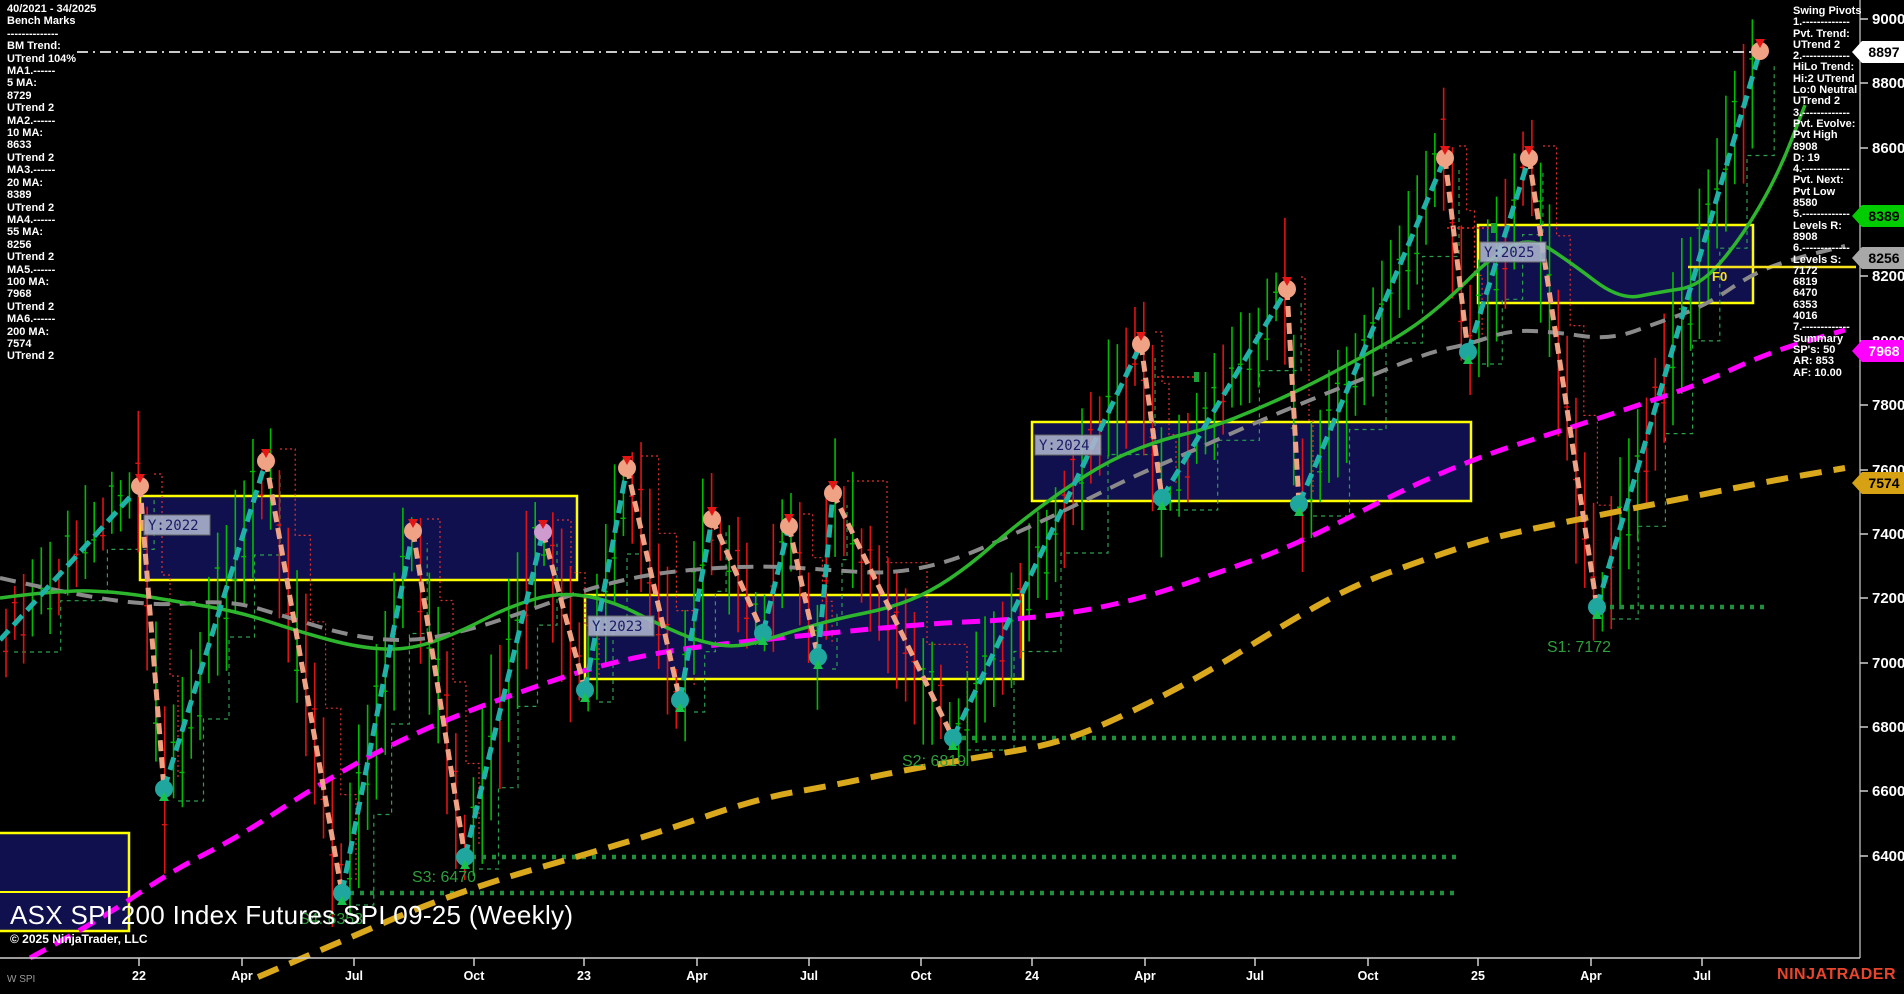  Describe the element at coordinates (584, 976) in the screenshot. I see `date-tick-label: 23` at that location.